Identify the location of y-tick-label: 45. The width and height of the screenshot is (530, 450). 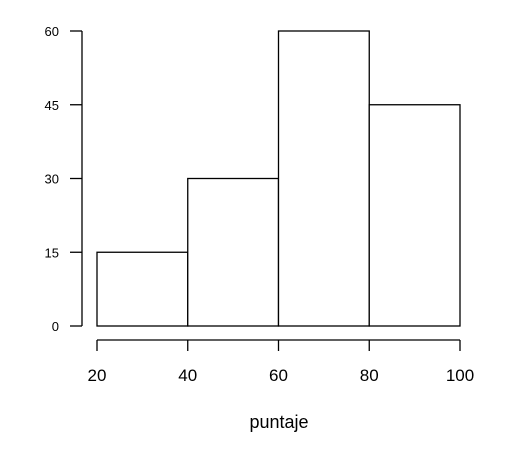
(52, 105).